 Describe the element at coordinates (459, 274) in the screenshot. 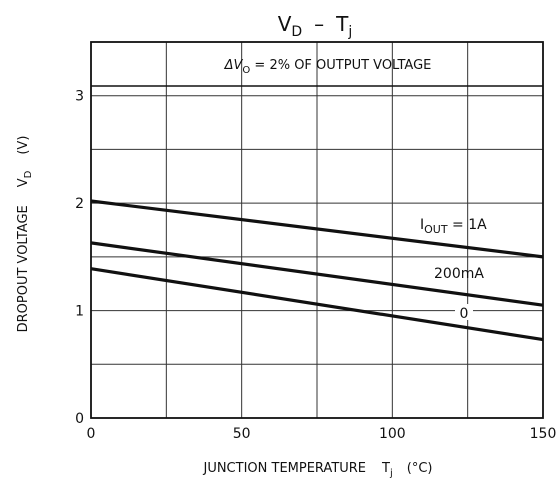

I see `series-label-200ma: 200mA` at that location.